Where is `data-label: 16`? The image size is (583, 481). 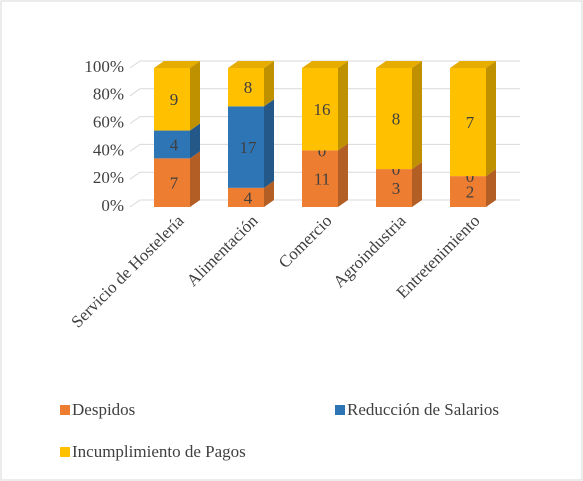 data-label: 16 is located at coordinates (322, 109).